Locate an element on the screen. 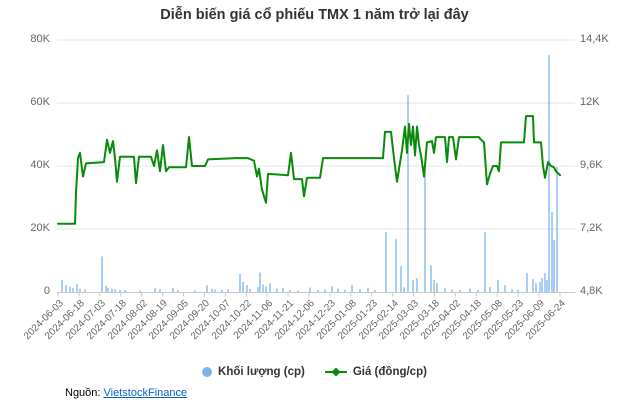 The image size is (629, 418). legend: Khối lượng (cp) Giá (đồng/cp) is located at coordinates (314, 372).